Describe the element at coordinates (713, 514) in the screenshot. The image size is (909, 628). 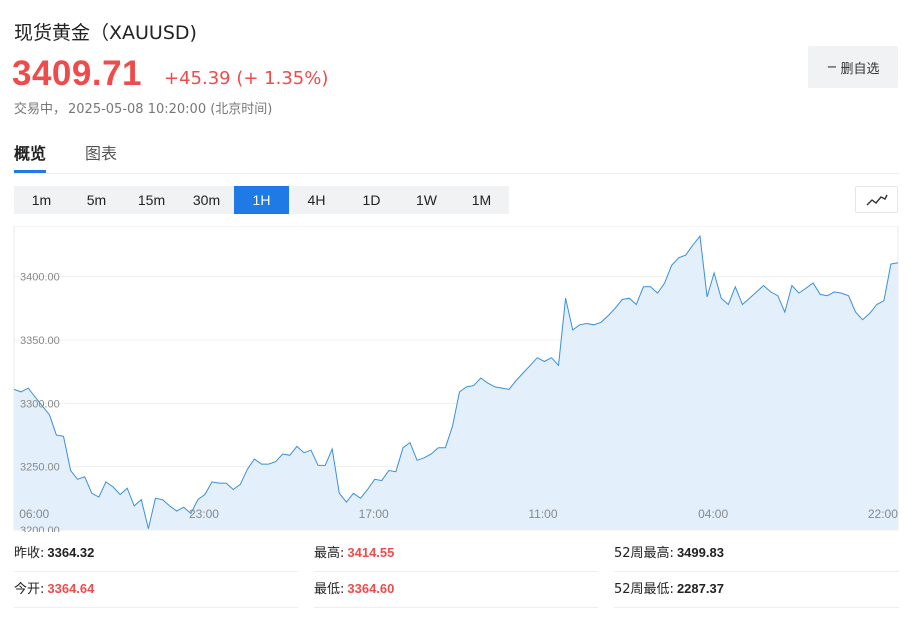
I see `x-tick-label: 04:00` at that location.